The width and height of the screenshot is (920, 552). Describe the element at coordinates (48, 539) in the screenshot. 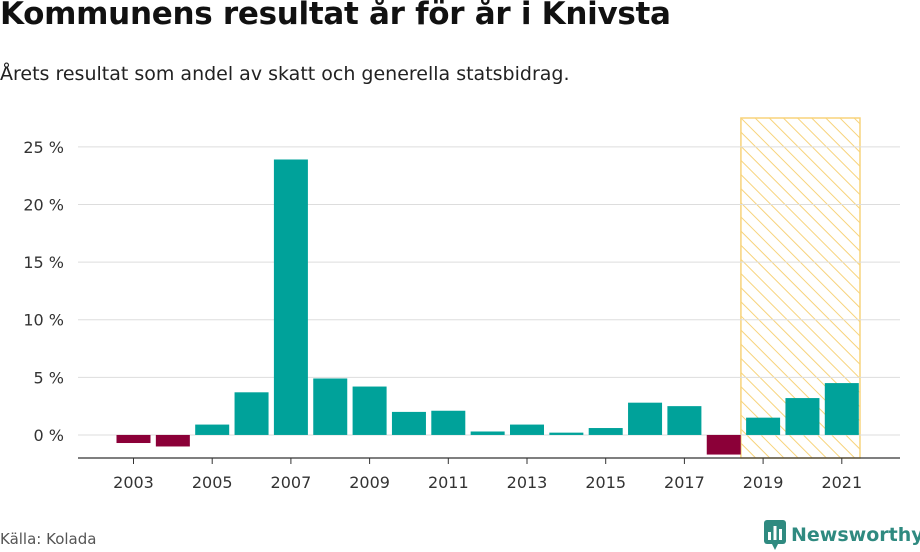

I see `source-note: Källa: Kolada` at that location.